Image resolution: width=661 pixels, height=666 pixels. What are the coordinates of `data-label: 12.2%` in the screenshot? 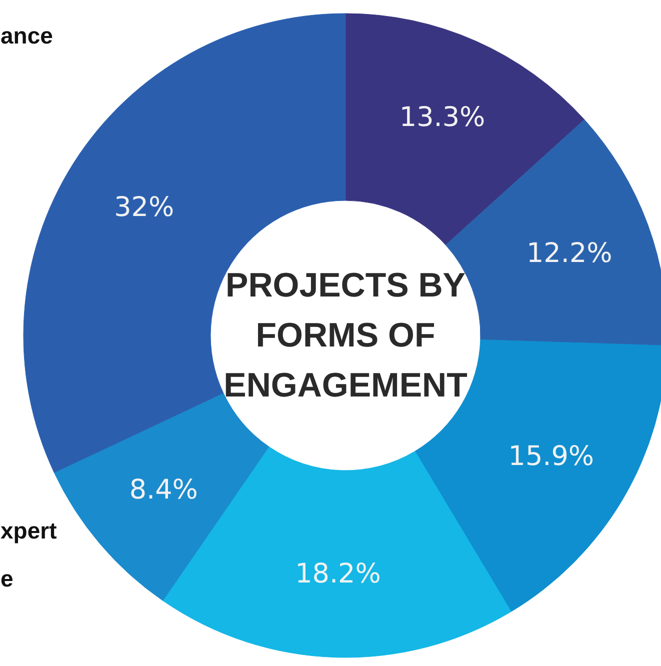 It's located at (569, 253).